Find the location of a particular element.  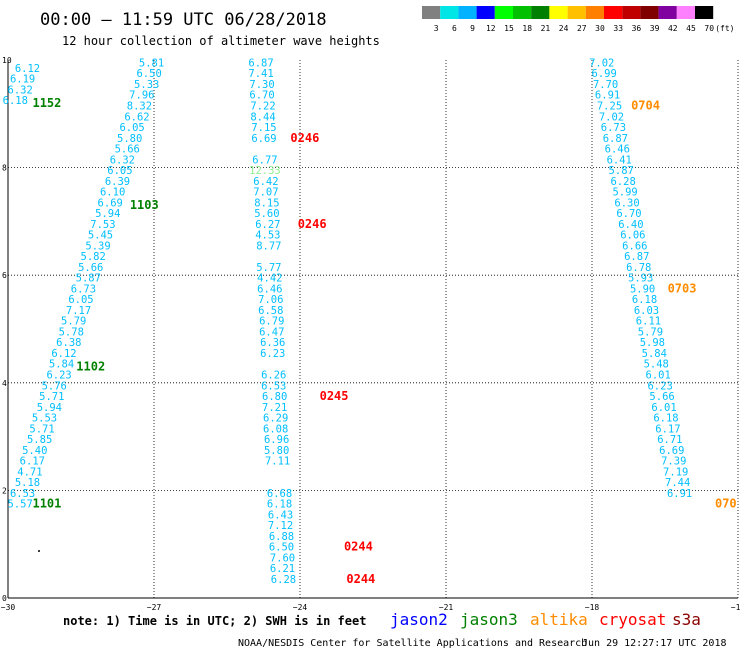

swh-value: 5.84 is located at coordinates (61, 365).